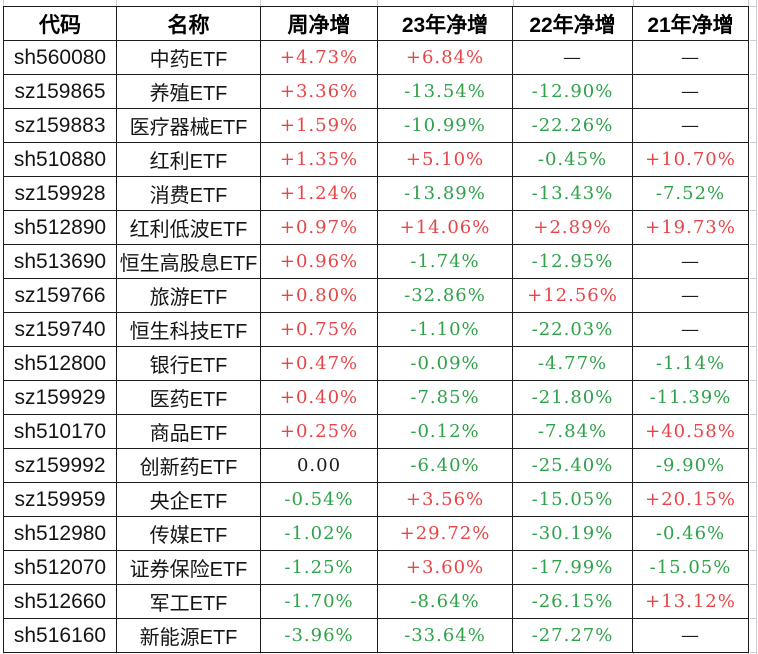 The image size is (758, 654). Describe the element at coordinates (572, 261) in the screenshot. I see `cell-y22-net: -12.95%` at that location.